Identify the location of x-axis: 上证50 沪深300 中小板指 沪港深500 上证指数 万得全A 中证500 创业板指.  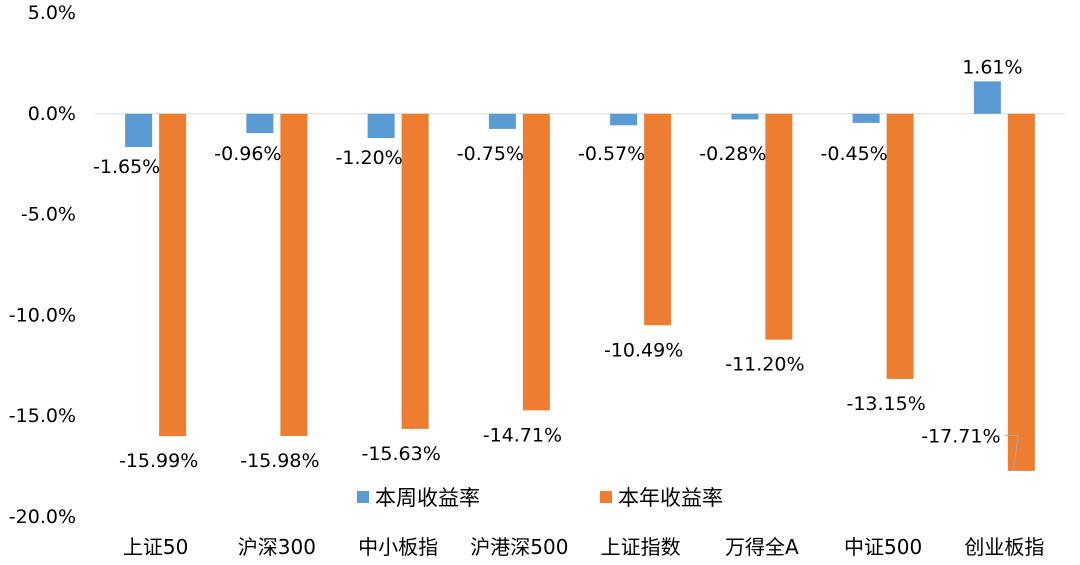
(583, 547).